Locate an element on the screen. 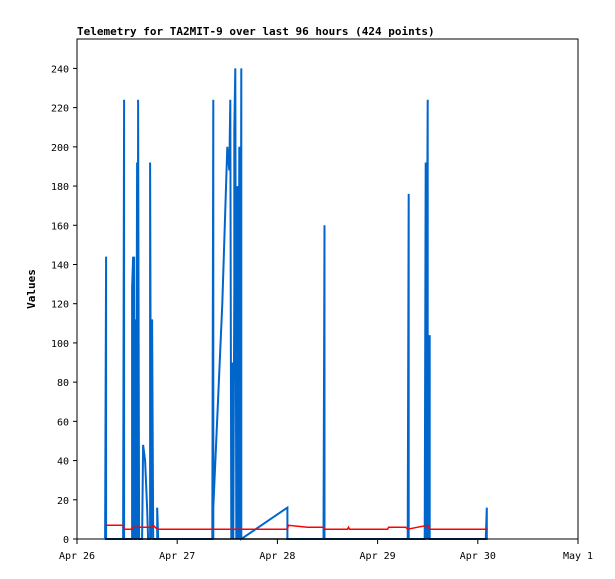 Image resolution: width=615 pixels, height=579 pixels. y-tick-label: 20 is located at coordinates (63, 501).